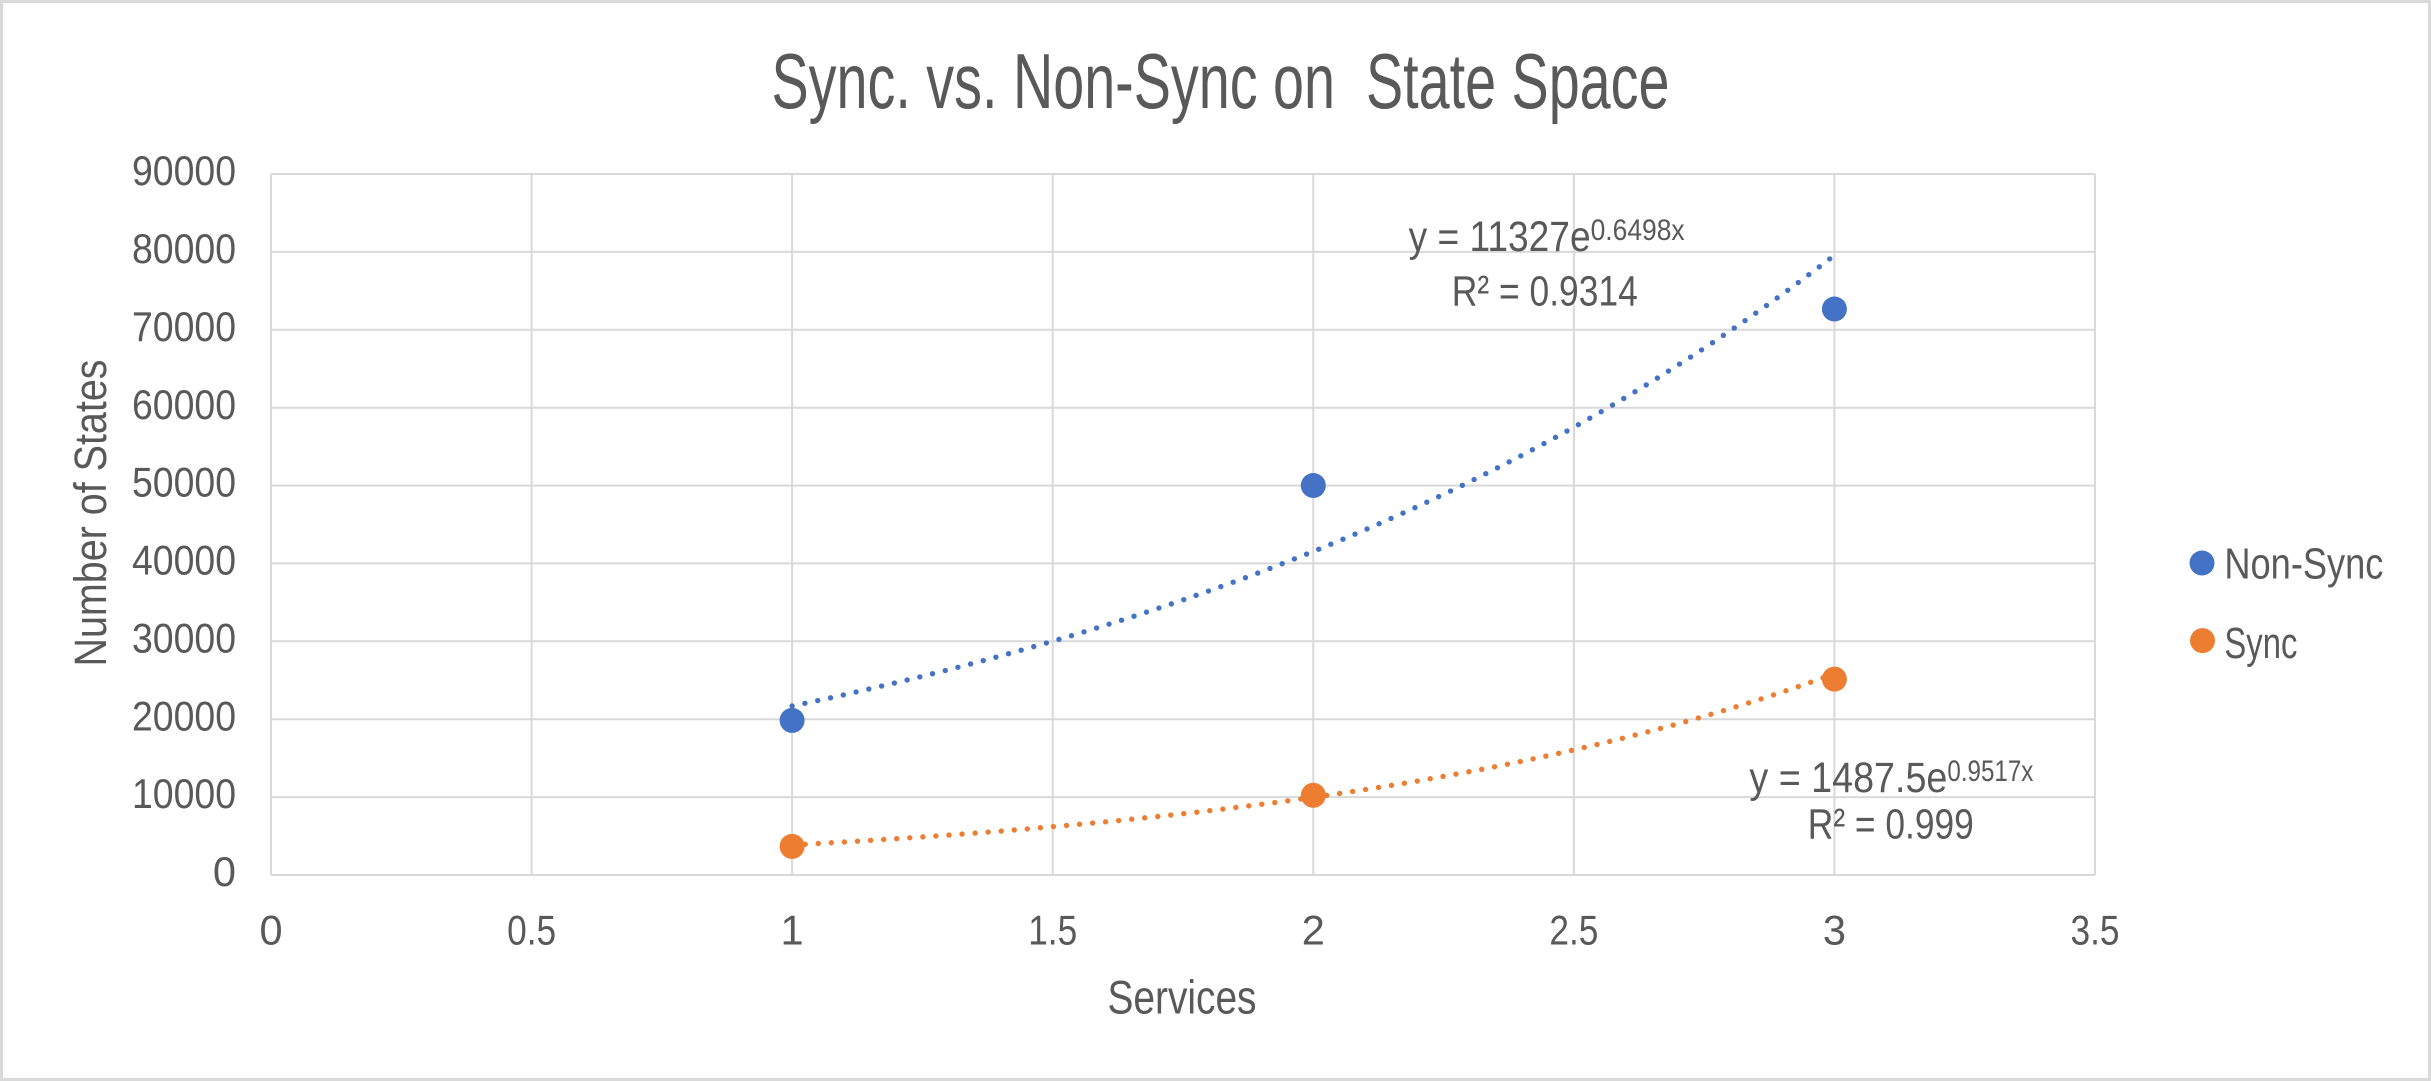 Image resolution: width=2431 pixels, height=1081 pixels. What do you see at coordinates (184, 404) in the screenshot?
I see `svg-text: 60000` at bounding box center [184, 404].